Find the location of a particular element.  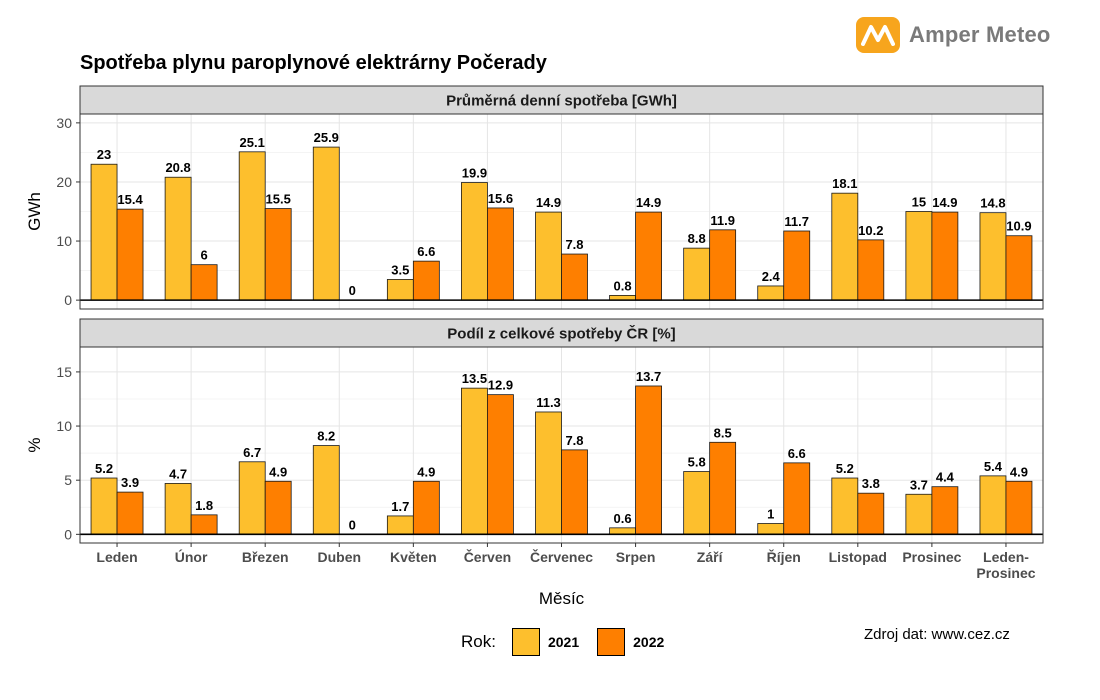

data-label: 2.4 is located at coordinates (771, 276).